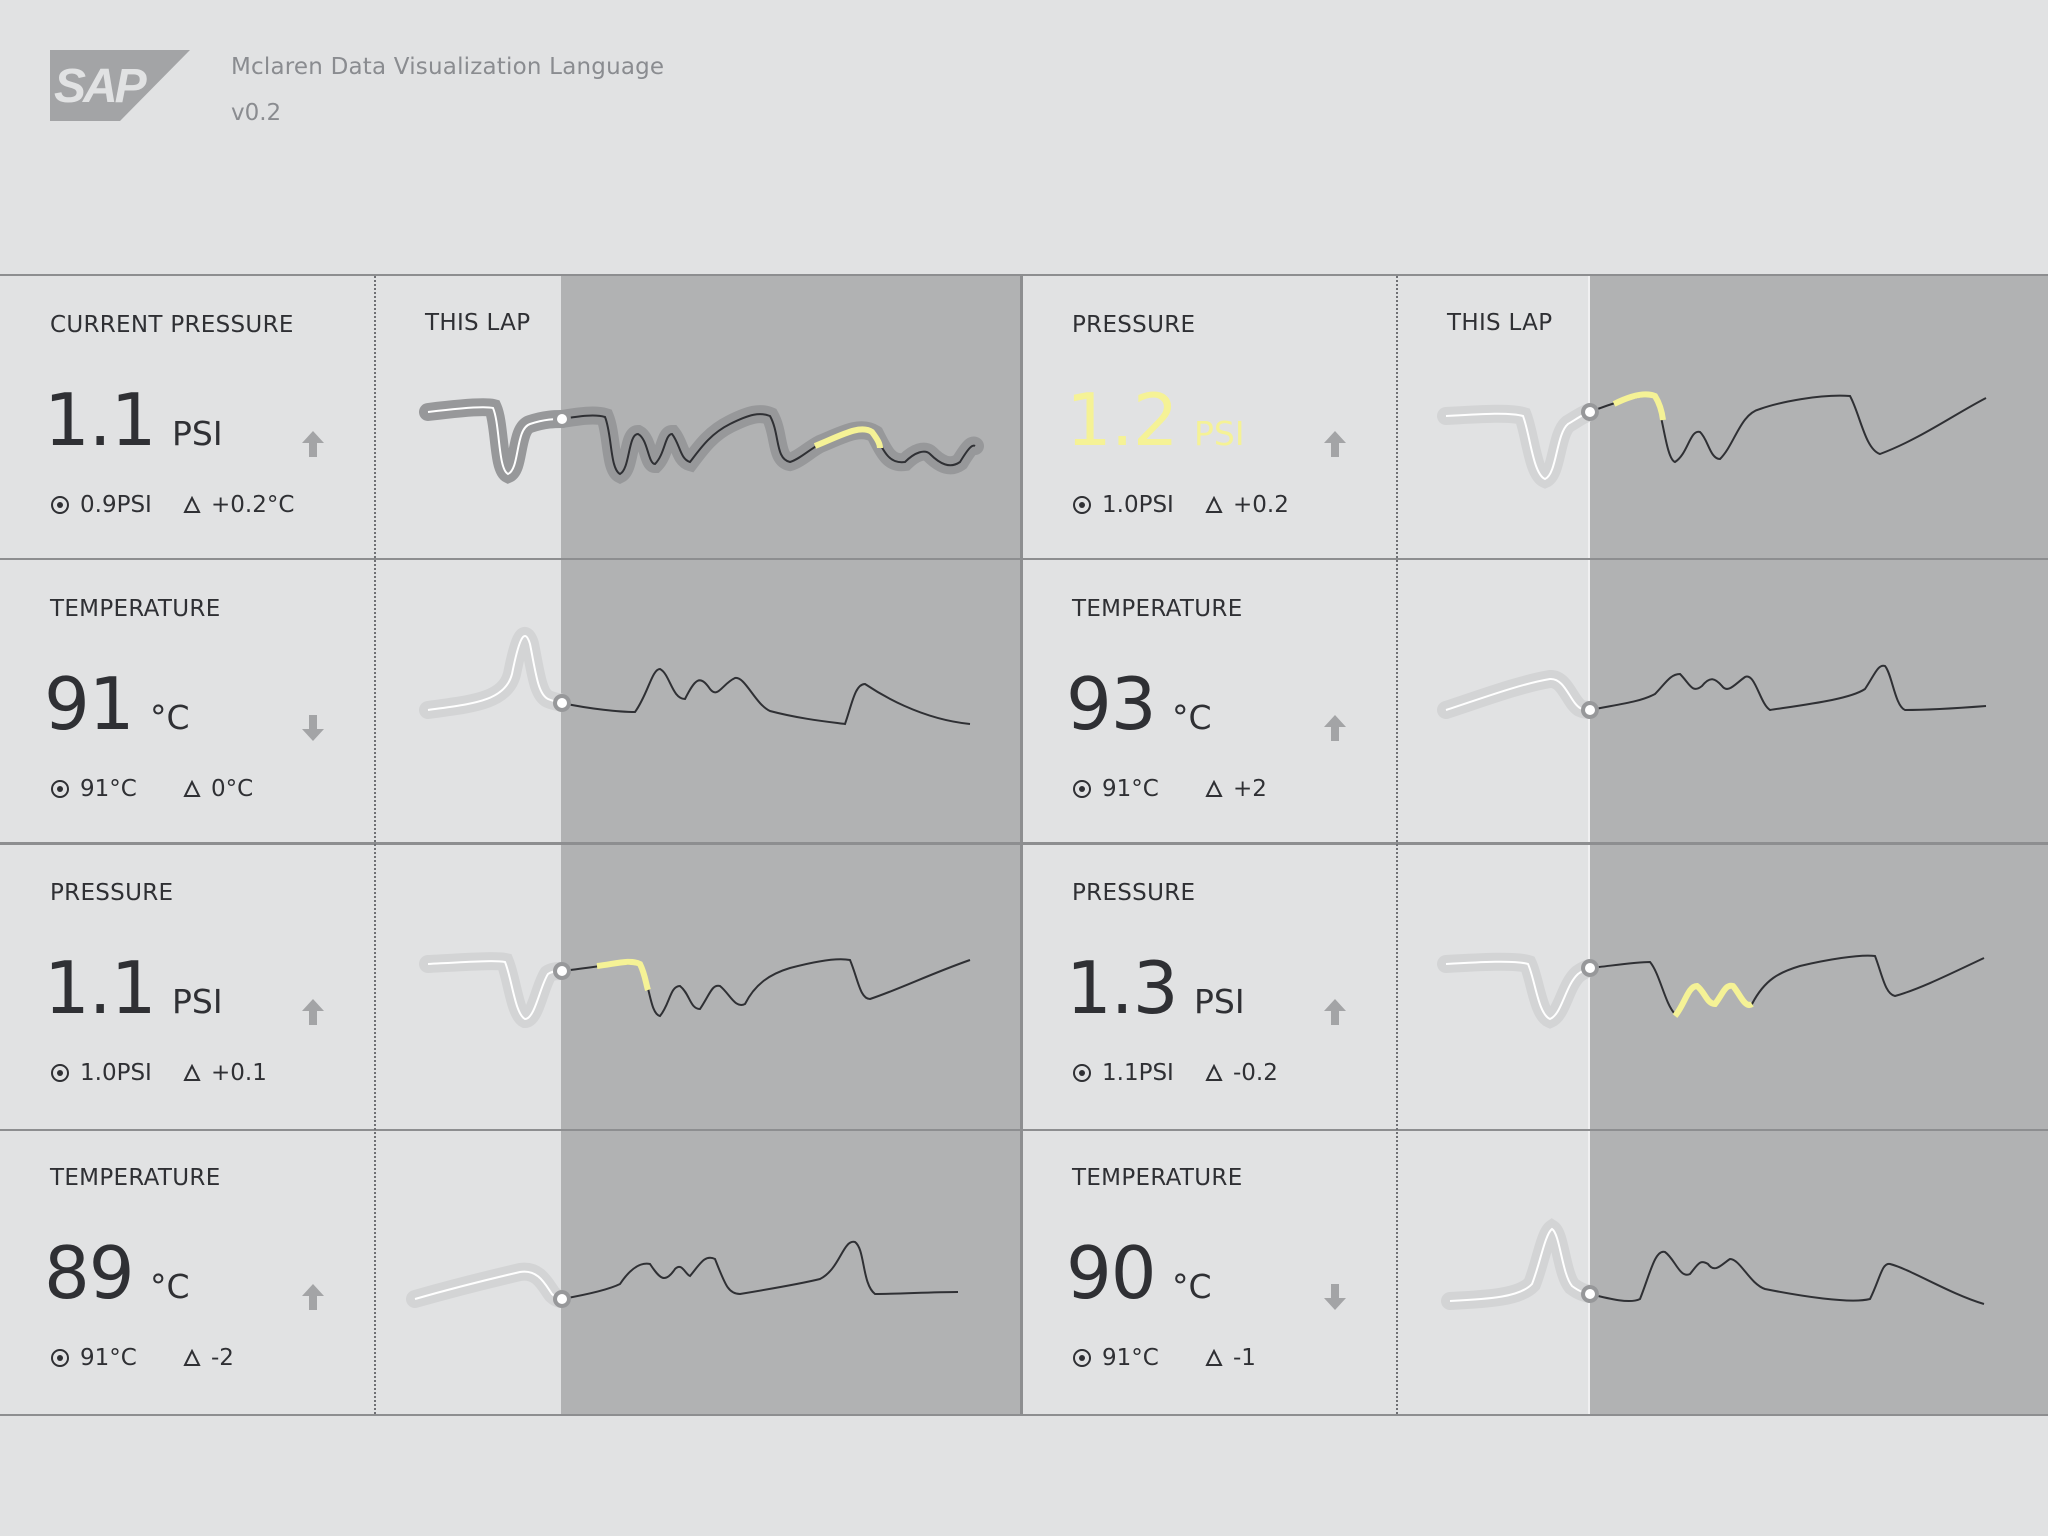 Image resolution: width=2048 pixels, height=1536 pixels. What do you see at coordinates (1261, 505) in the screenshot?
I see `delta-value: +0.2` at bounding box center [1261, 505].